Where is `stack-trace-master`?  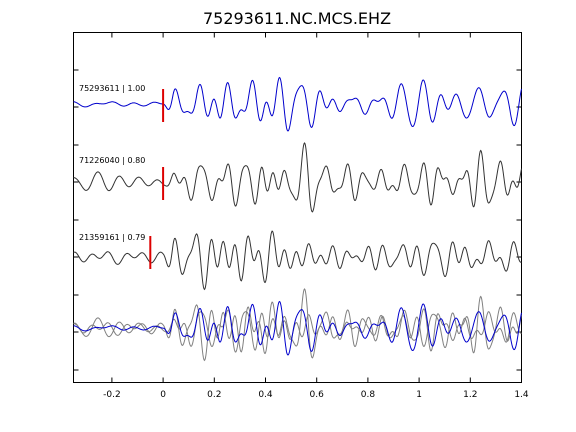 stack-trace-master is located at coordinates (297, 328).